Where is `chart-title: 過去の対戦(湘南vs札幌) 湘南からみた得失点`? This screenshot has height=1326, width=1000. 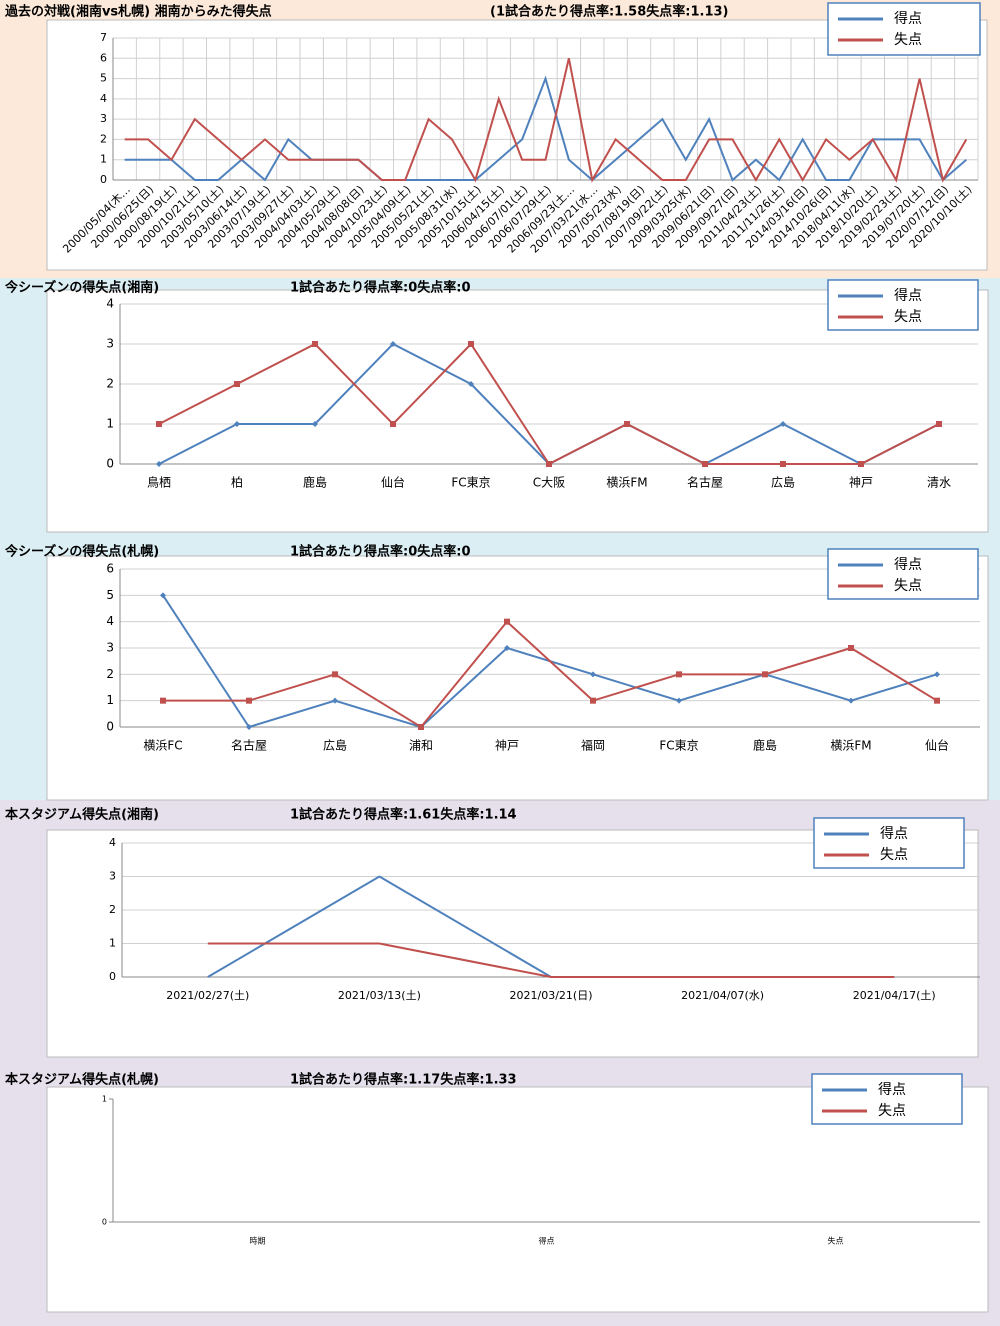 chart-title: 過去の対戦(湘南vs札幌) 湘南からみた得失点 is located at coordinates (138, 12).